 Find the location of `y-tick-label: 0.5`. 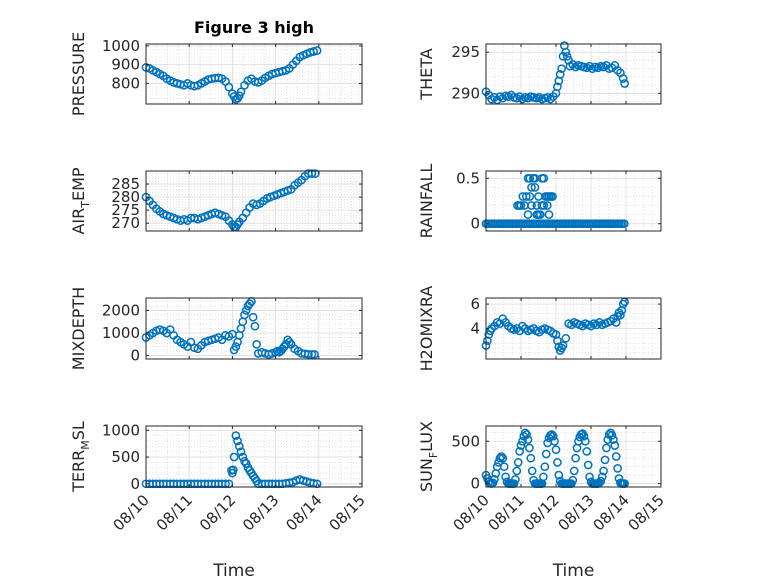

y-tick-label: 0.5 is located at coordinates (468, 178).